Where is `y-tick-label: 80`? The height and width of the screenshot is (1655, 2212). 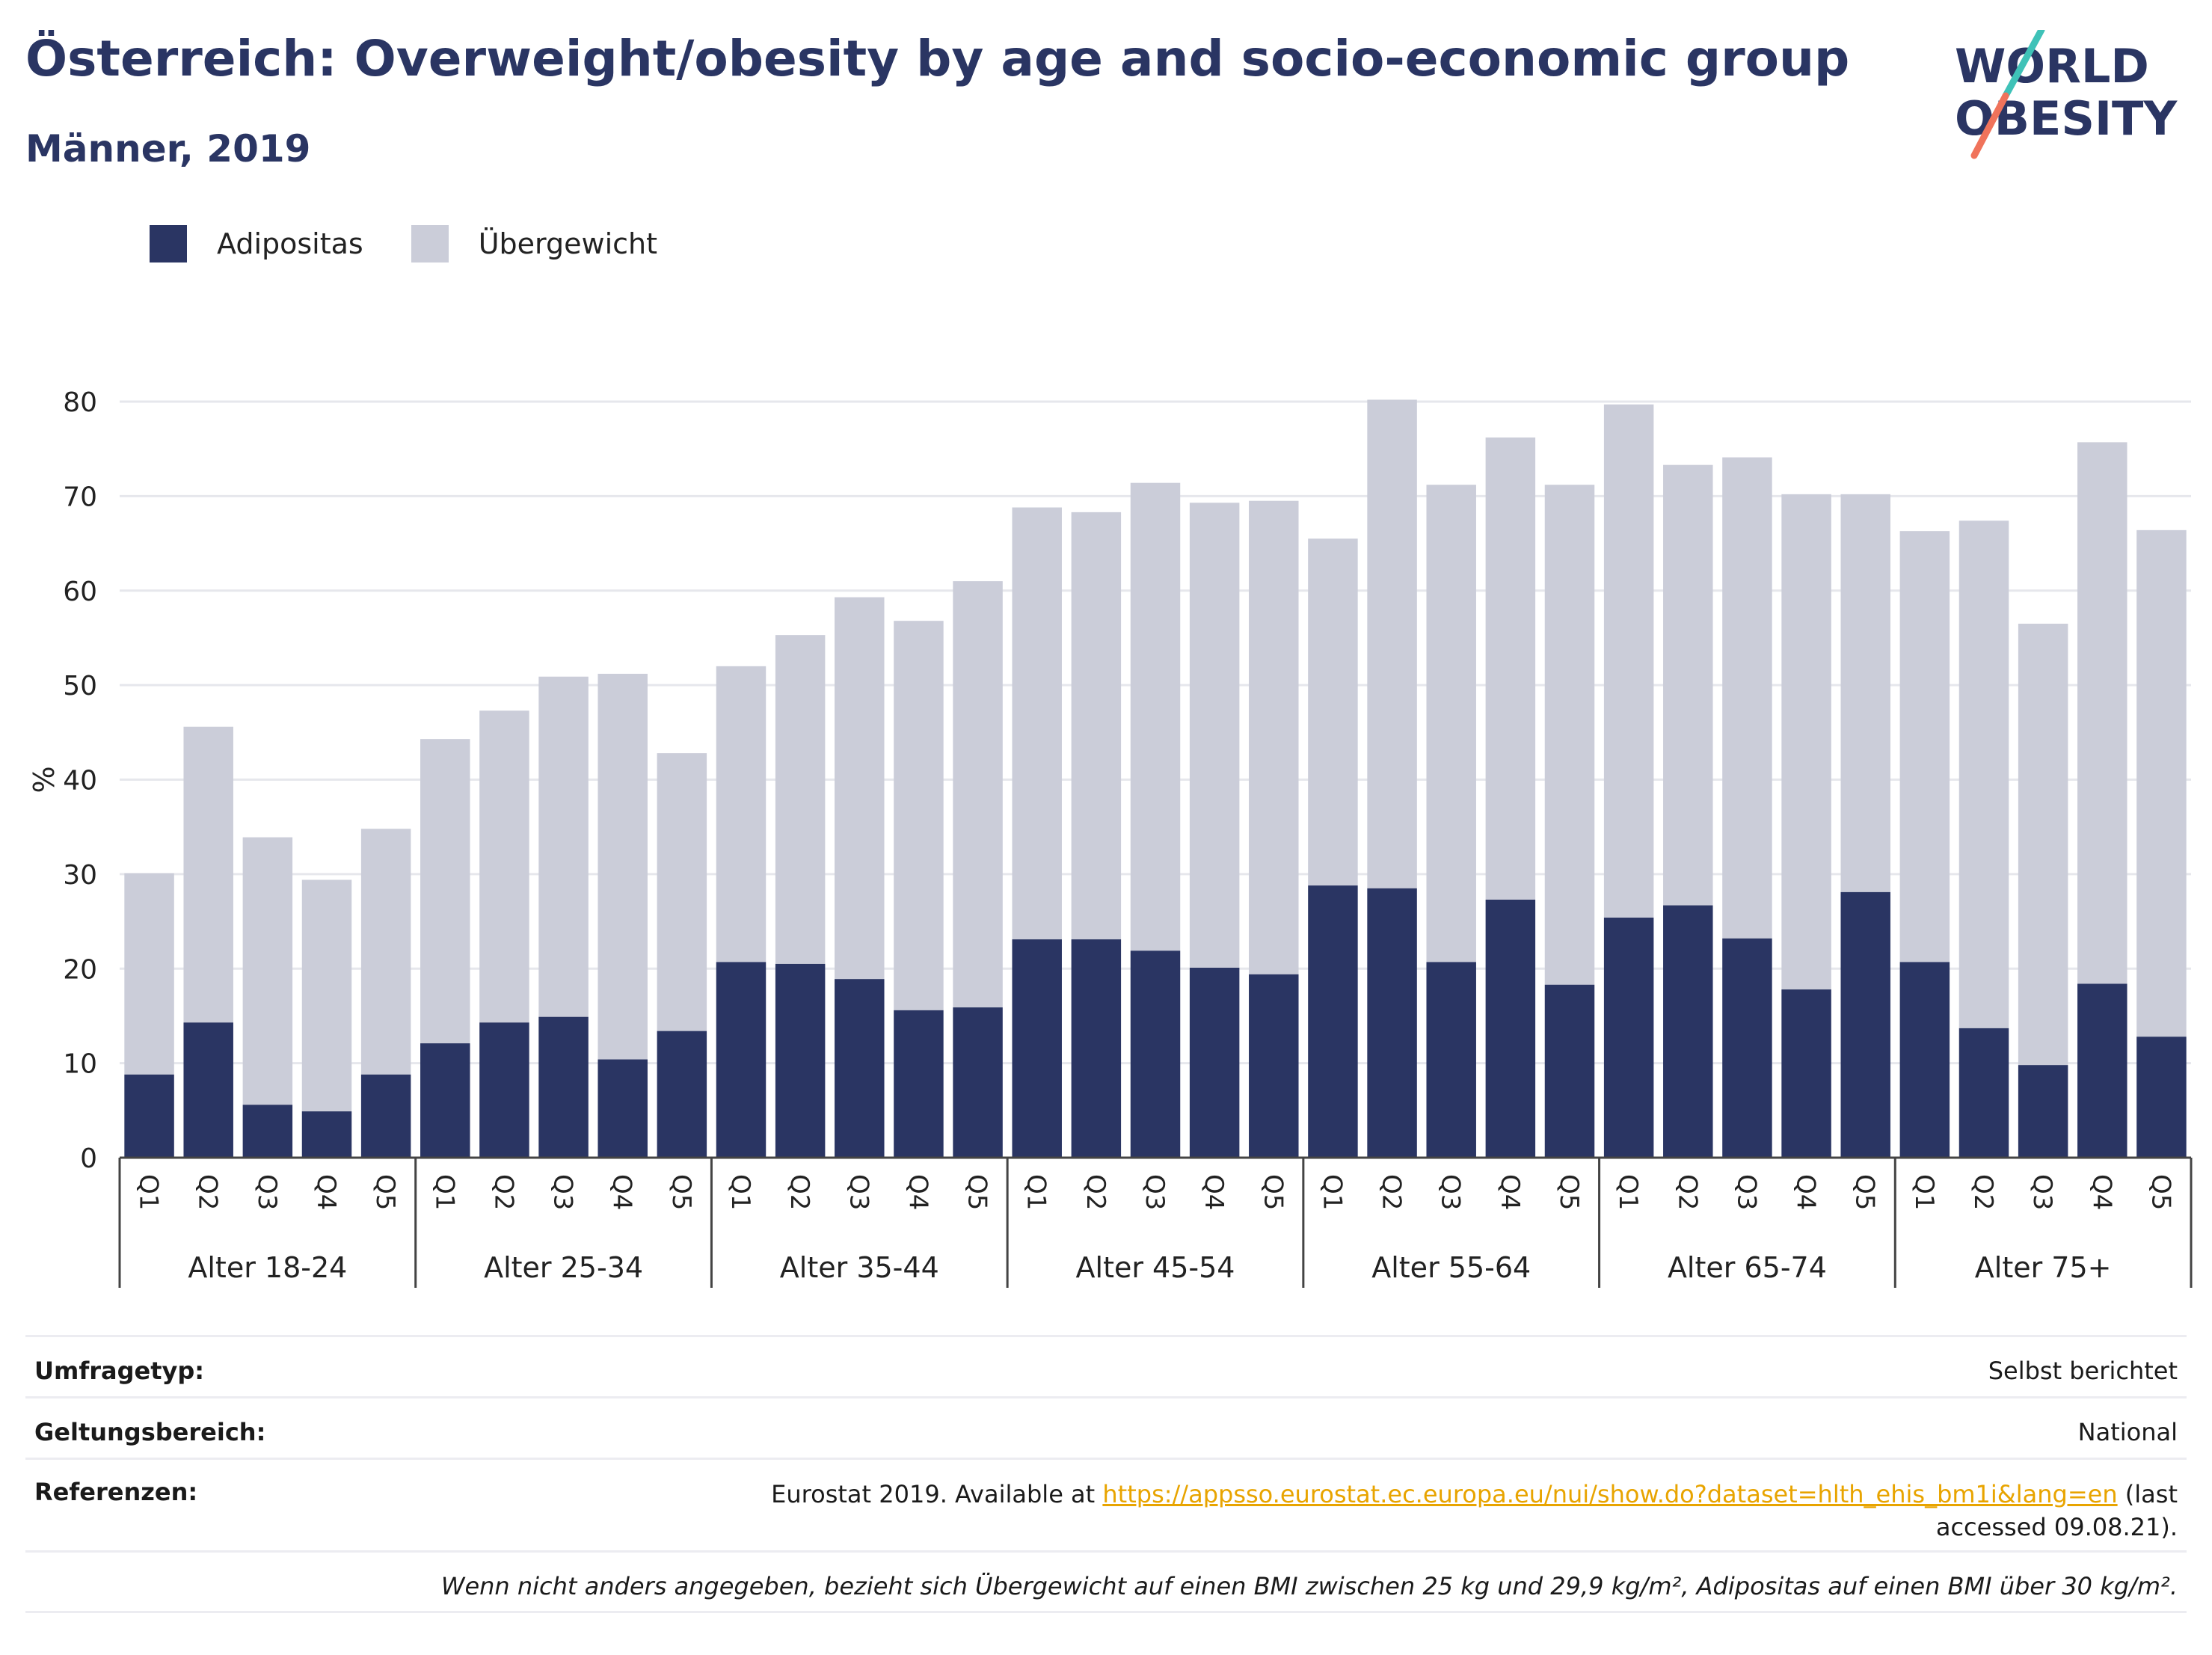 y-tick-label: 80 is located at coordinates (80, 402).